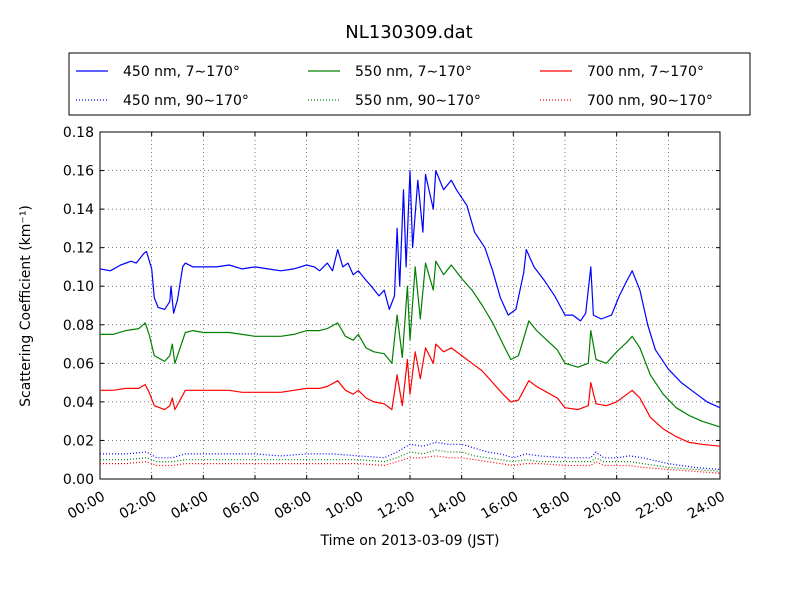 This screenshot has width=800, height=600. I want to click on x-tick-label: 00:00, so click(86, 506).